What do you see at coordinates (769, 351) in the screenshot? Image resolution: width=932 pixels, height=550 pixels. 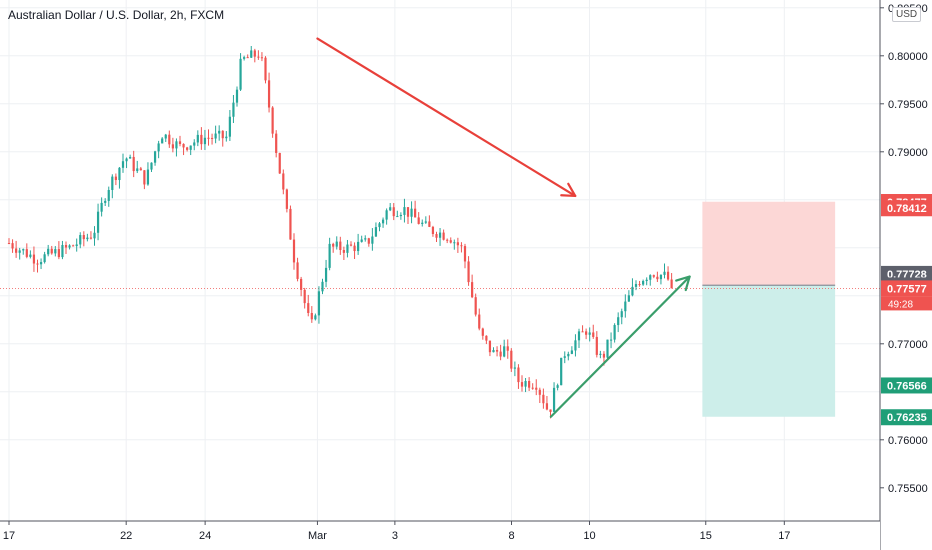 I see `take-profit-zone` at bounding box center [769, 351].